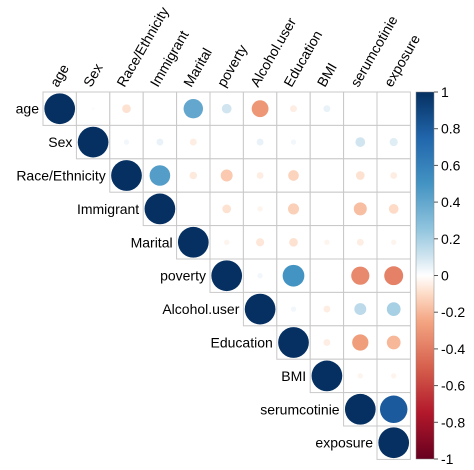 The width and height of the screenshot is (474, 470). Describe the element at coordinates (360, 342) in the screenshot. I see `corr-circle-Education-serumcotinie` at that location.